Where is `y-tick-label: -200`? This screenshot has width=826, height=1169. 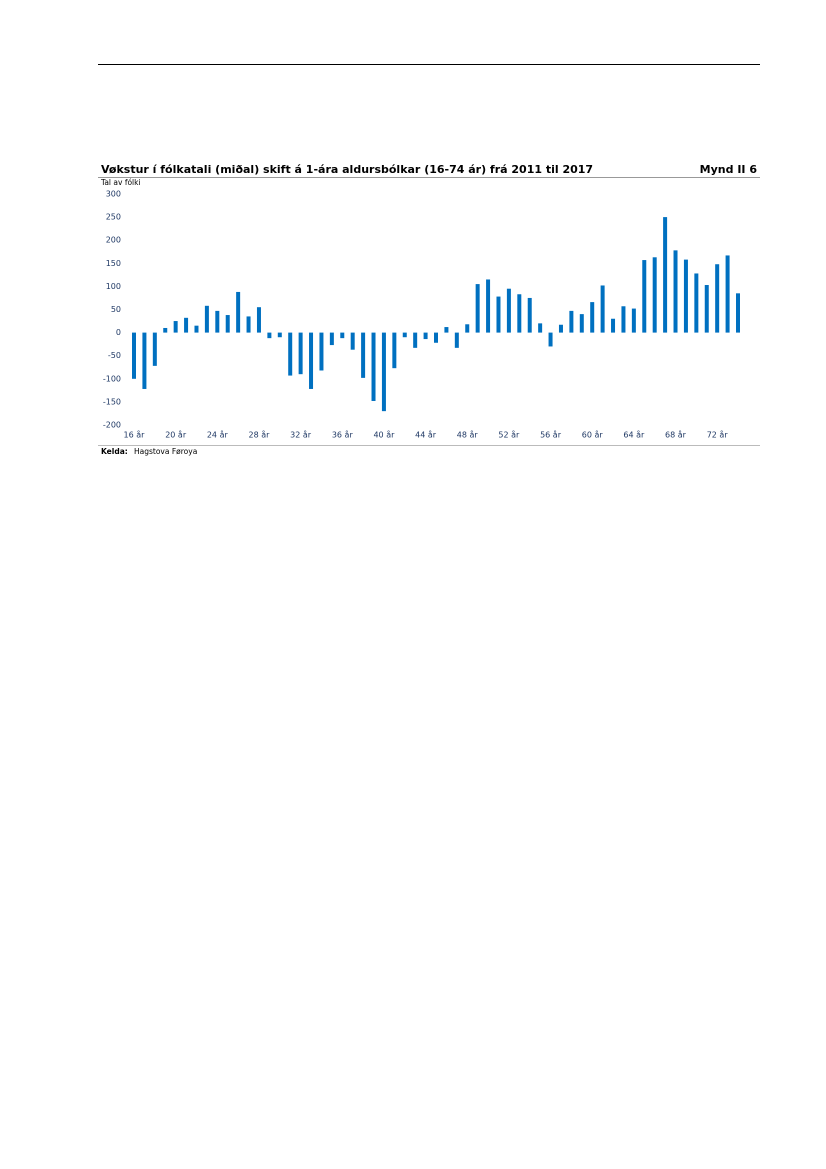
y-tick-label: -200 is located at coordinates (112, 425).